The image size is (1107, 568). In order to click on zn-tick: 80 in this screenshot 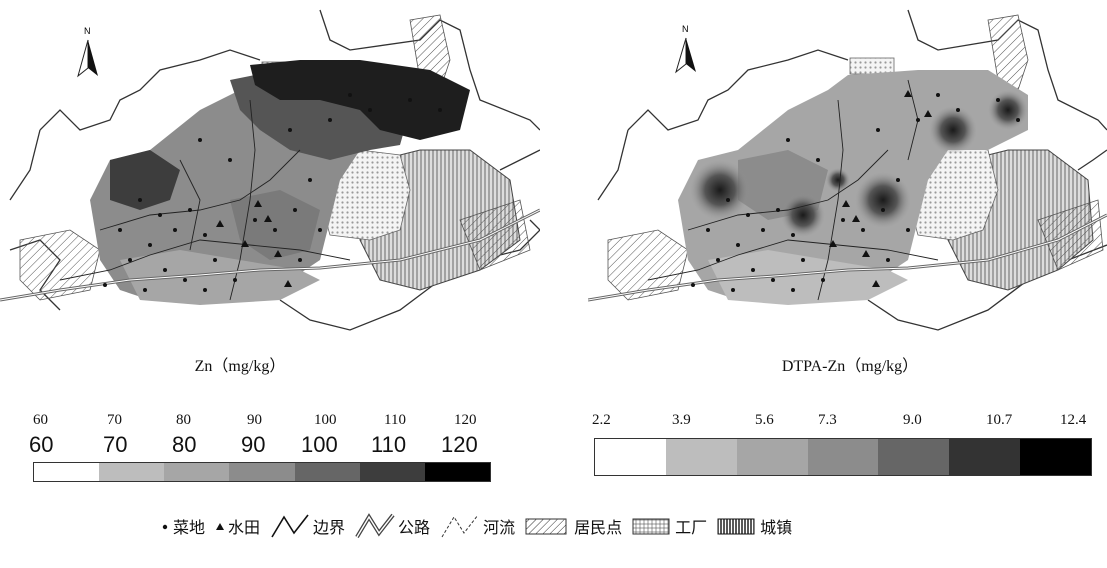, I will do `click(183, 420)`.